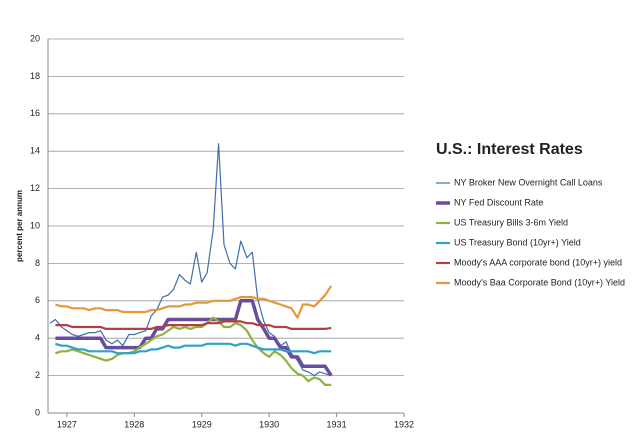 This screenshot has width=638, height=439. Describe the element at coordinates (35, 151) in the screenshot. I see `y-tick-label: 14` at that location.